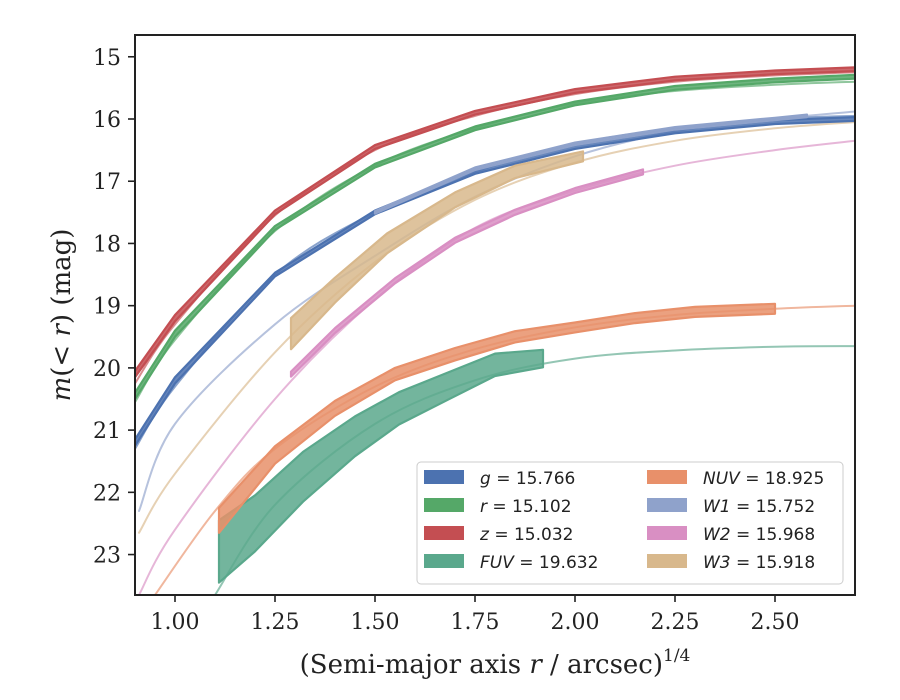 Image resolution: width=900 pixels, height=700 pixels. Describe the element at coordinates (107, 369) in the screenshot. I see `y-tick-label: 20` at that location.